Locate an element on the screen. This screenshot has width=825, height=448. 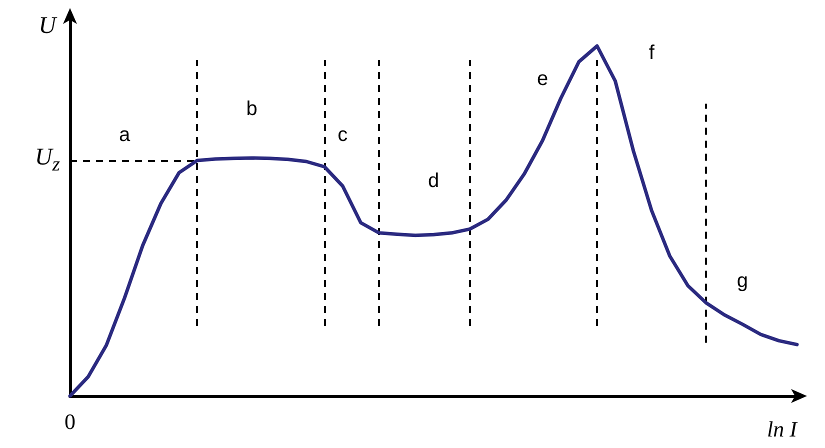
annotation: c is located at coordinates (343, 135).